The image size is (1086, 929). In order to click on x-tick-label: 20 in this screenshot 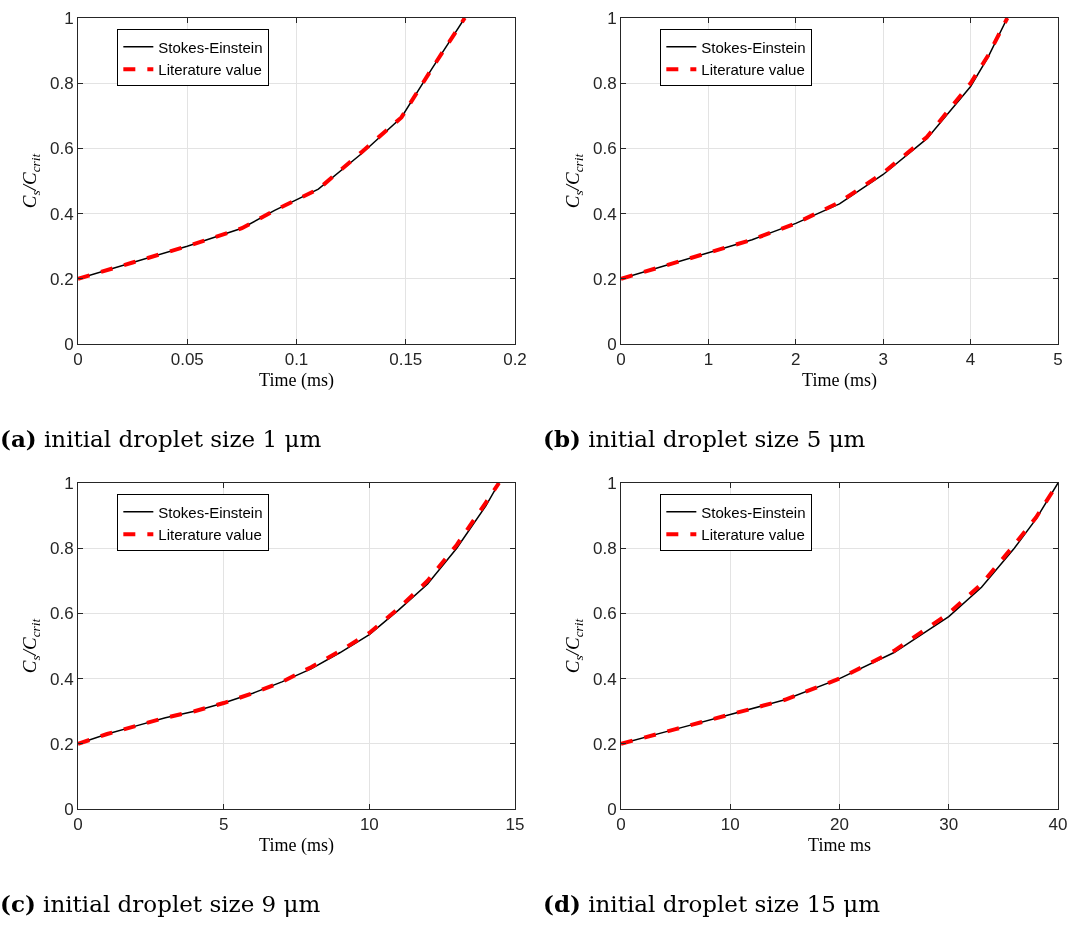, I will do `click(839, 825)`.